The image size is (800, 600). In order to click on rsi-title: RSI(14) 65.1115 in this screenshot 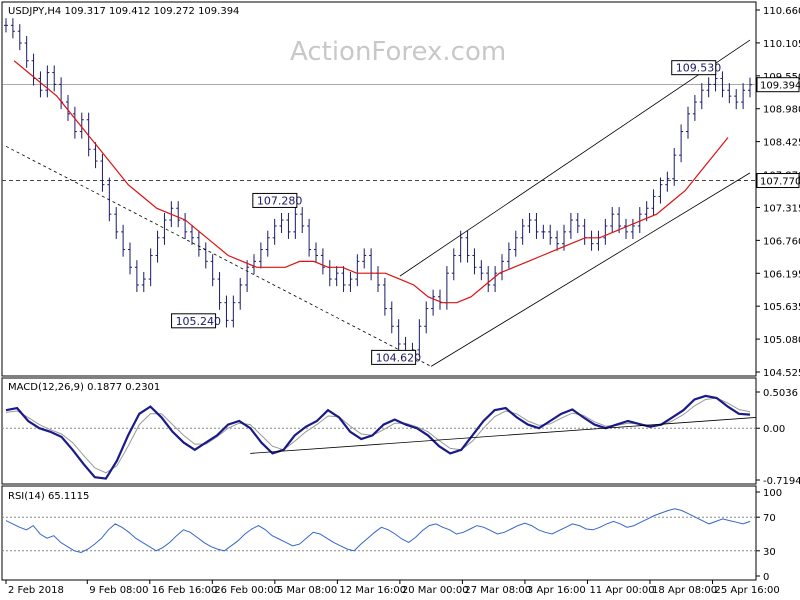, I will do `click(48, 496)`.